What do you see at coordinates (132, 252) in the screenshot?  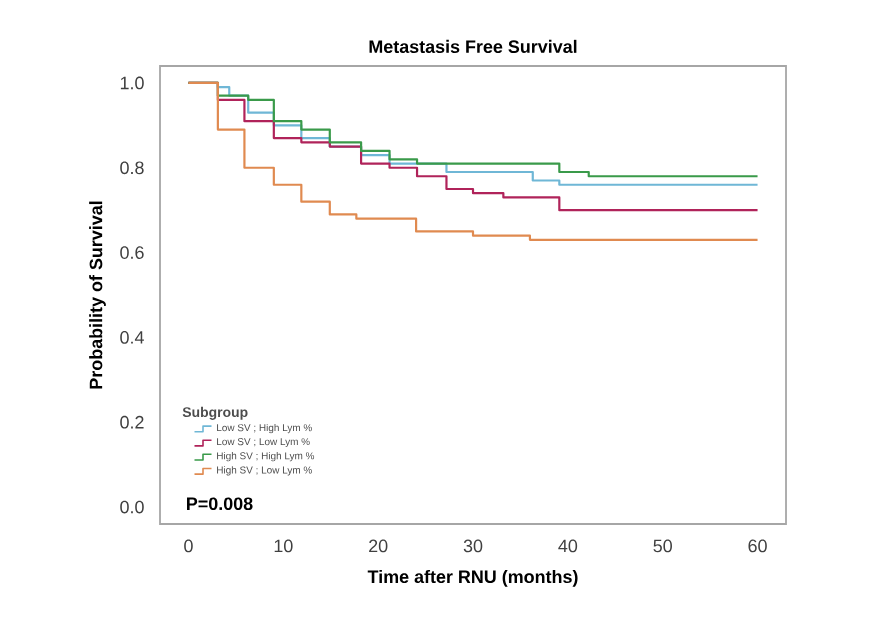 I see `y-tick-label: 0.6` at bounding box center [132, 252].